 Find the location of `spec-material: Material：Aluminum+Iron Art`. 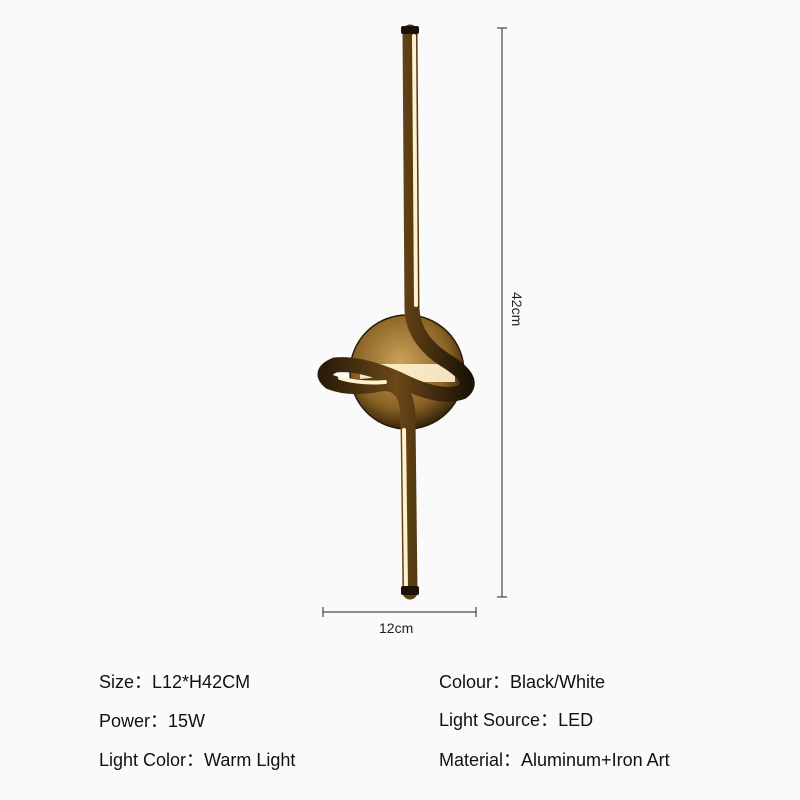

spec-material: Material：Aluminum+Iron Art is located at coordinates (554, 759).